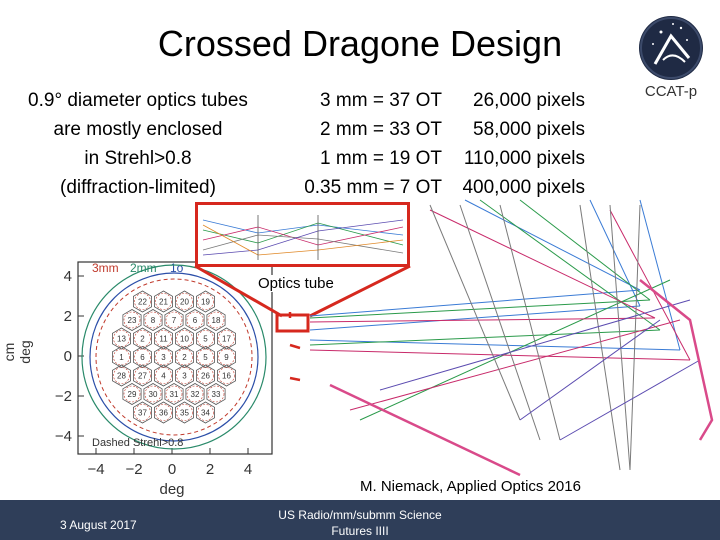 Image resolution: width=720 pixels, height=540 pixels. Describe the element at coordinates (68, 276) in the screenshot. I see `y-tick-label: 4` at that location.